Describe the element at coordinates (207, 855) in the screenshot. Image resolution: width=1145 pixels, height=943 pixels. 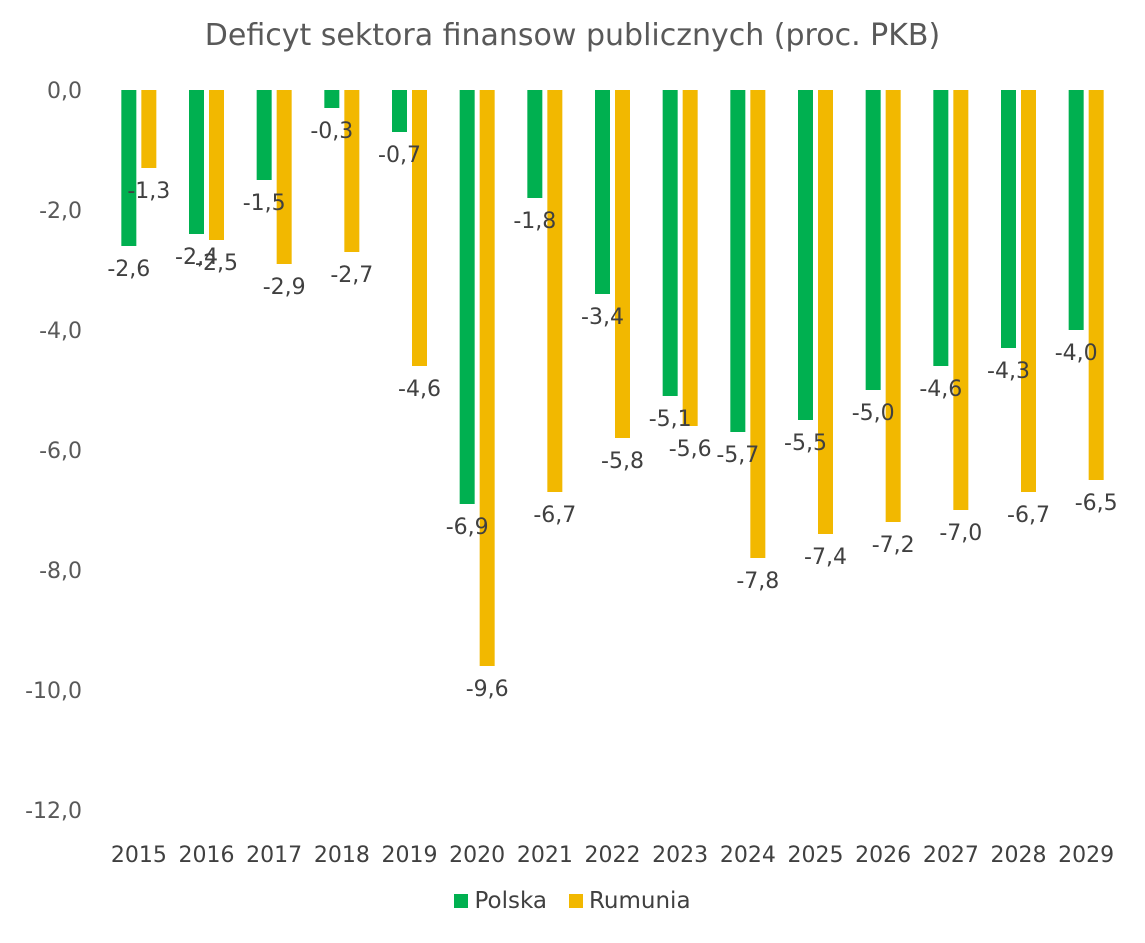
I see `x-tick-label: 2016` at that location.